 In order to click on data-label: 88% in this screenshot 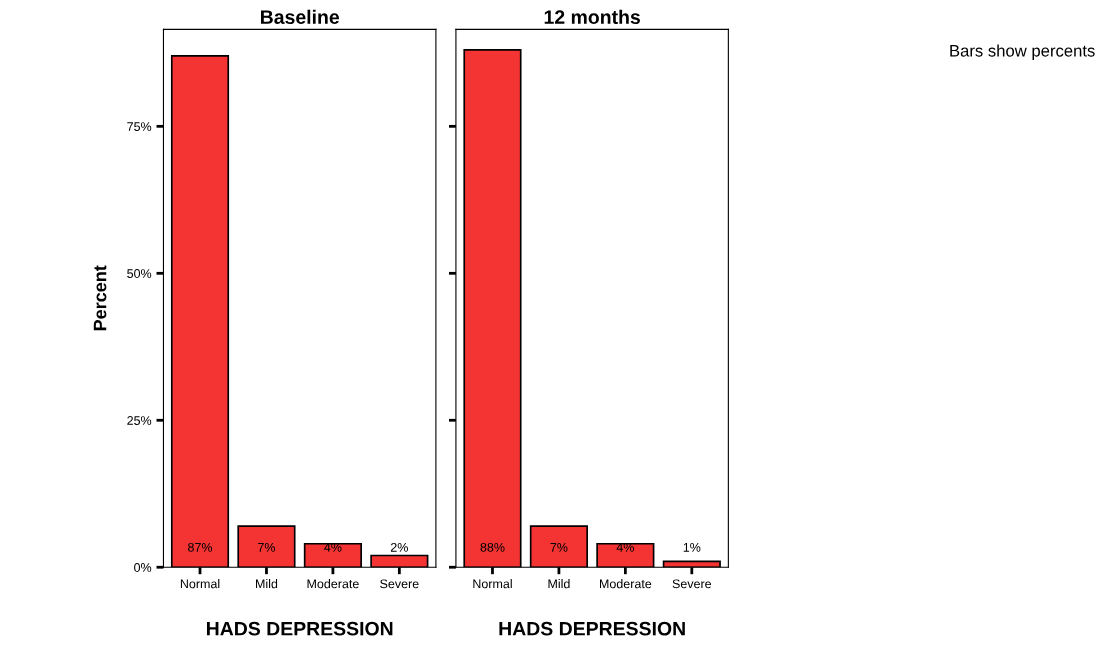, I will do `click(492, 547)`.